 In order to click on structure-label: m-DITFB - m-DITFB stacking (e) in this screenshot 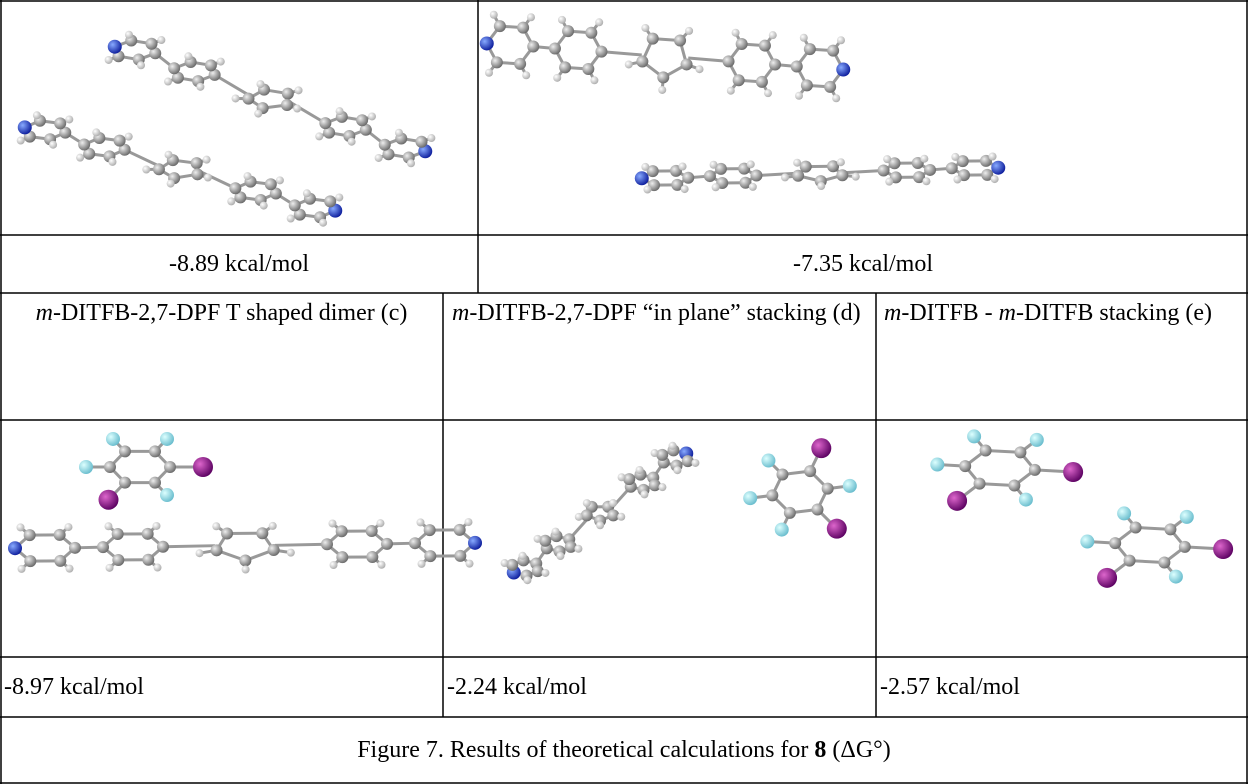, I will do `click(1063, 313)`.